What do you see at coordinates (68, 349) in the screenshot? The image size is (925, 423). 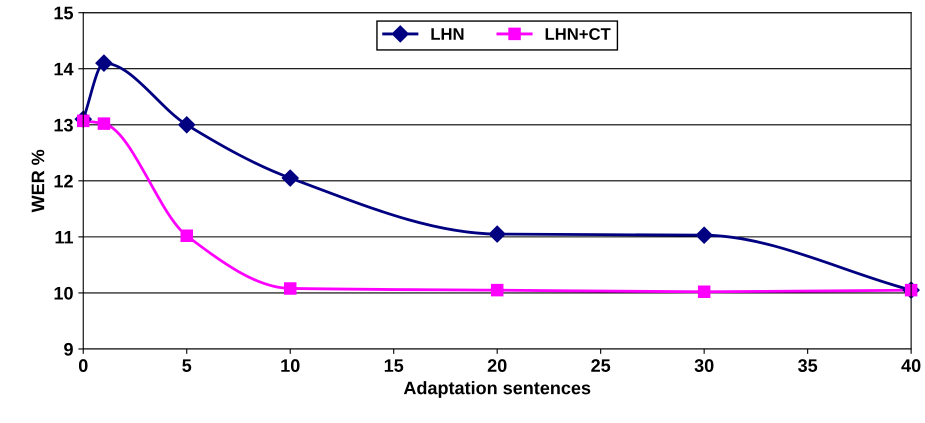 I see `y-tick-label: 9` at bounding box center [68, 349].